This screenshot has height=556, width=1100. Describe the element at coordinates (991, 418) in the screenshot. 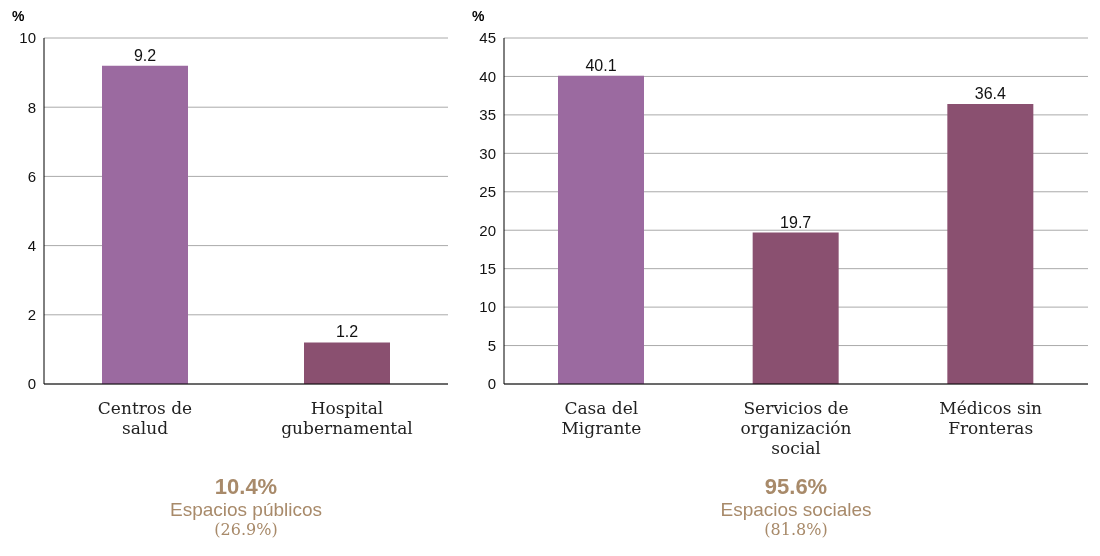

I see `x-tick-label: Médicos sin Fronteras` at that location.